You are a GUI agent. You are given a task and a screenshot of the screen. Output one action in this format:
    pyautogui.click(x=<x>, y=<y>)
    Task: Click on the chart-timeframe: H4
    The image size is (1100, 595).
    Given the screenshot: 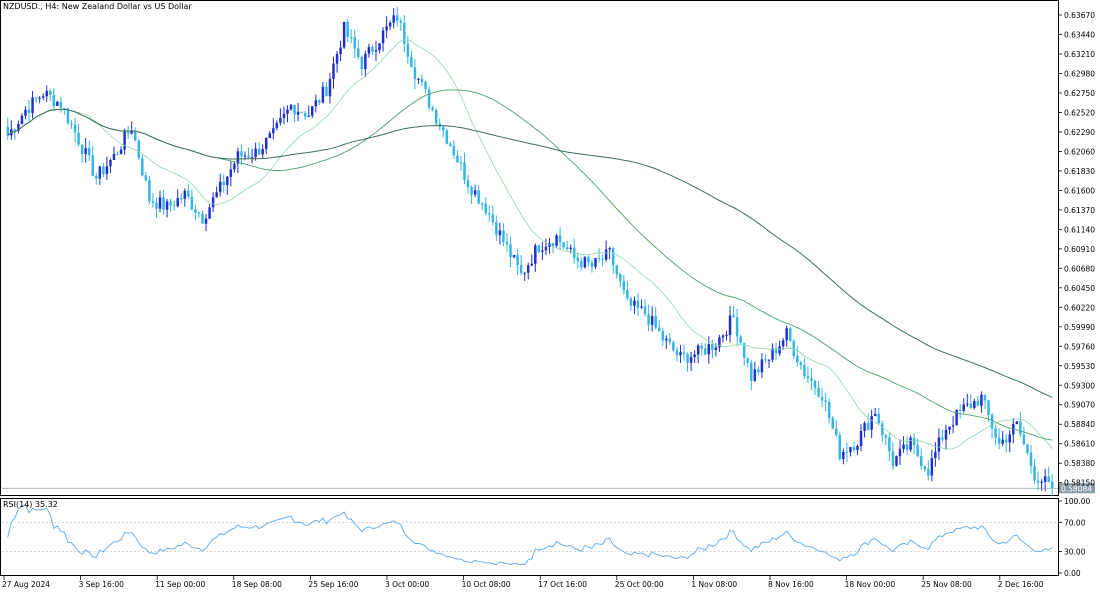 What is the action you would take?
    pyautogui.click(x=50, y=6)
    